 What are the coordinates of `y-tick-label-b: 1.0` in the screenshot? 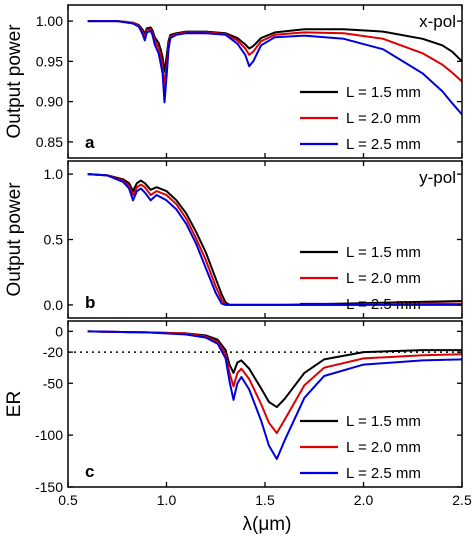 It's located at (54, 174).